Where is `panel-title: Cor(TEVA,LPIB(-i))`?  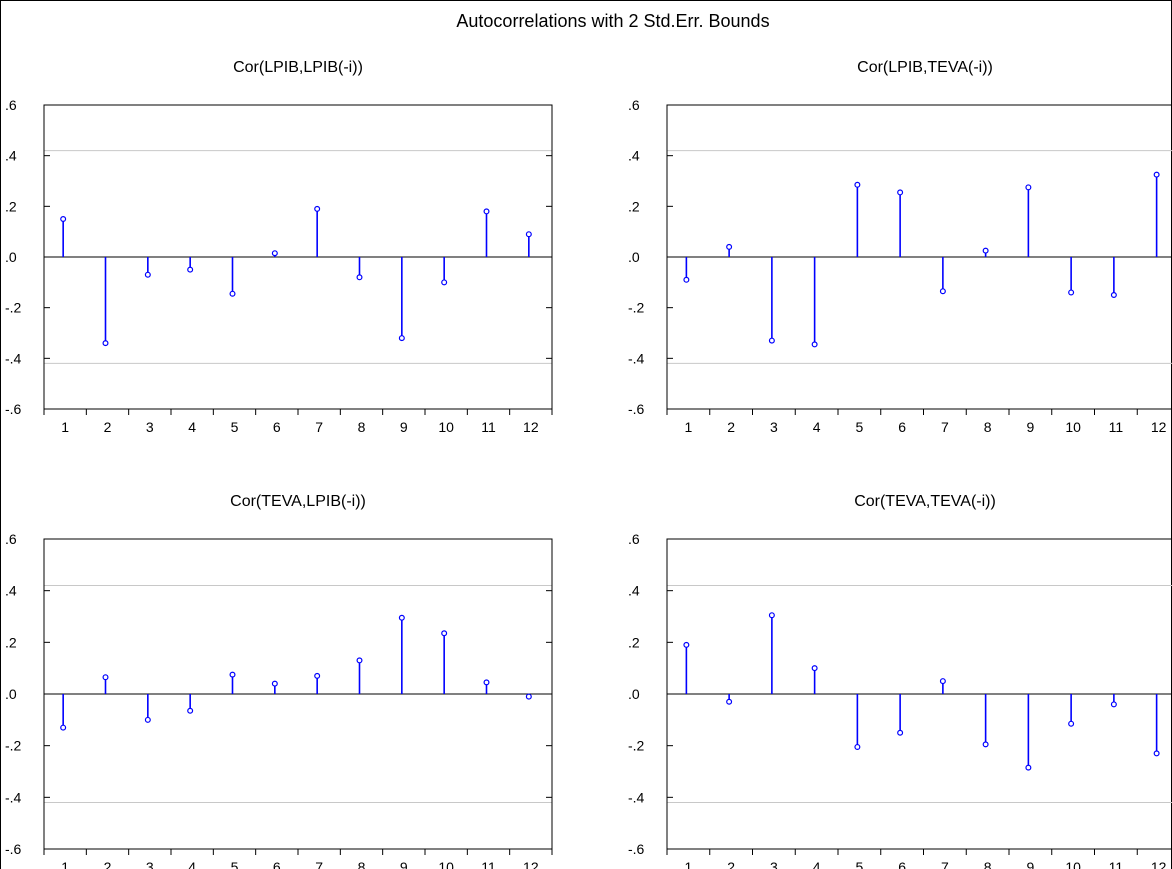
panel-title: Cor(TEVA,LPIB(-i)) is located at coordinates (298, 501).